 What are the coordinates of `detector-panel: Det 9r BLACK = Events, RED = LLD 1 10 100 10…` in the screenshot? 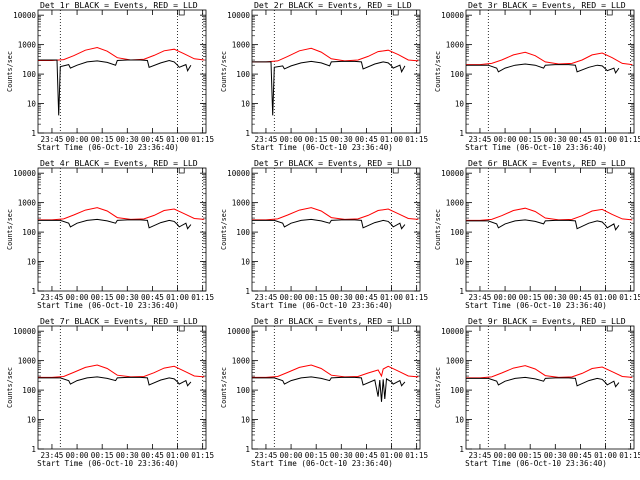 It's located at (537, 392).